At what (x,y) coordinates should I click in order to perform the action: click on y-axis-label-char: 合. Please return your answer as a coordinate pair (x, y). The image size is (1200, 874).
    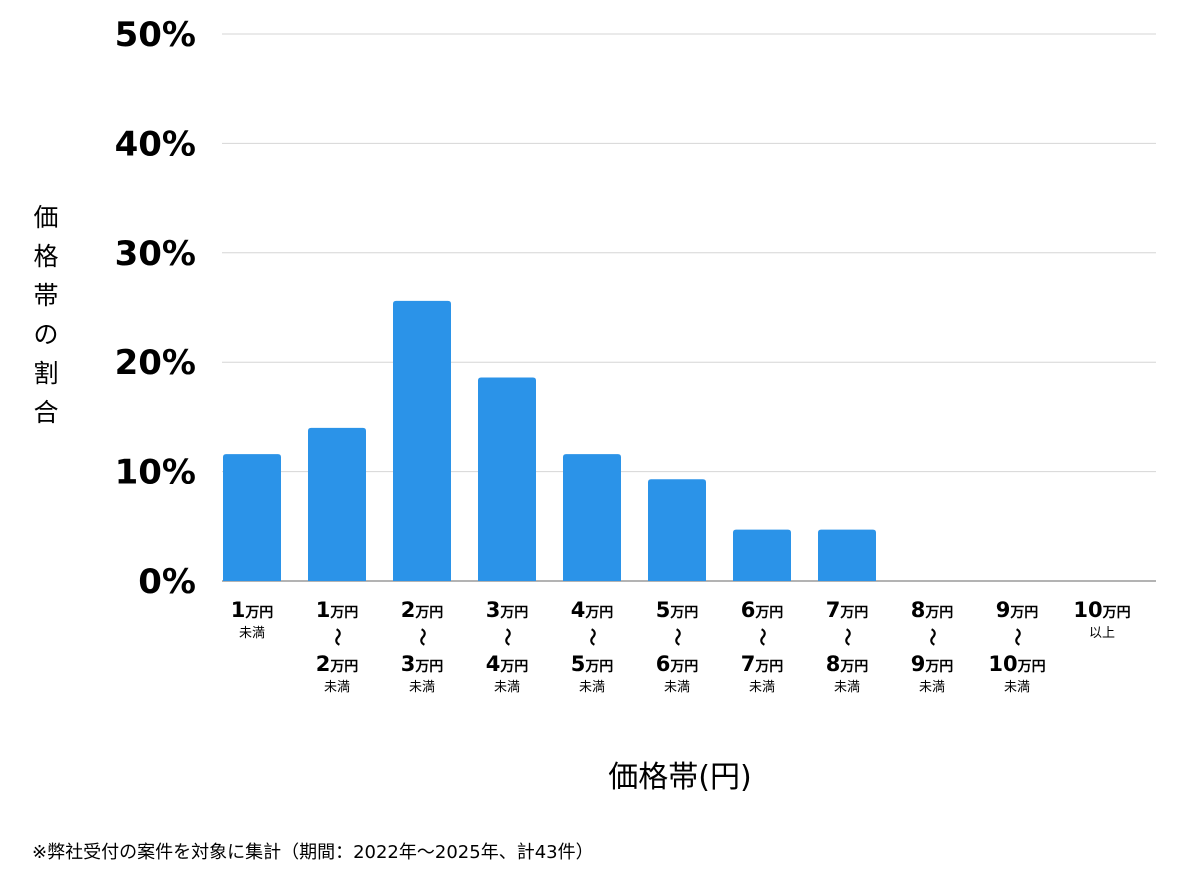
    Looking at the image, I should click on (45, 412).